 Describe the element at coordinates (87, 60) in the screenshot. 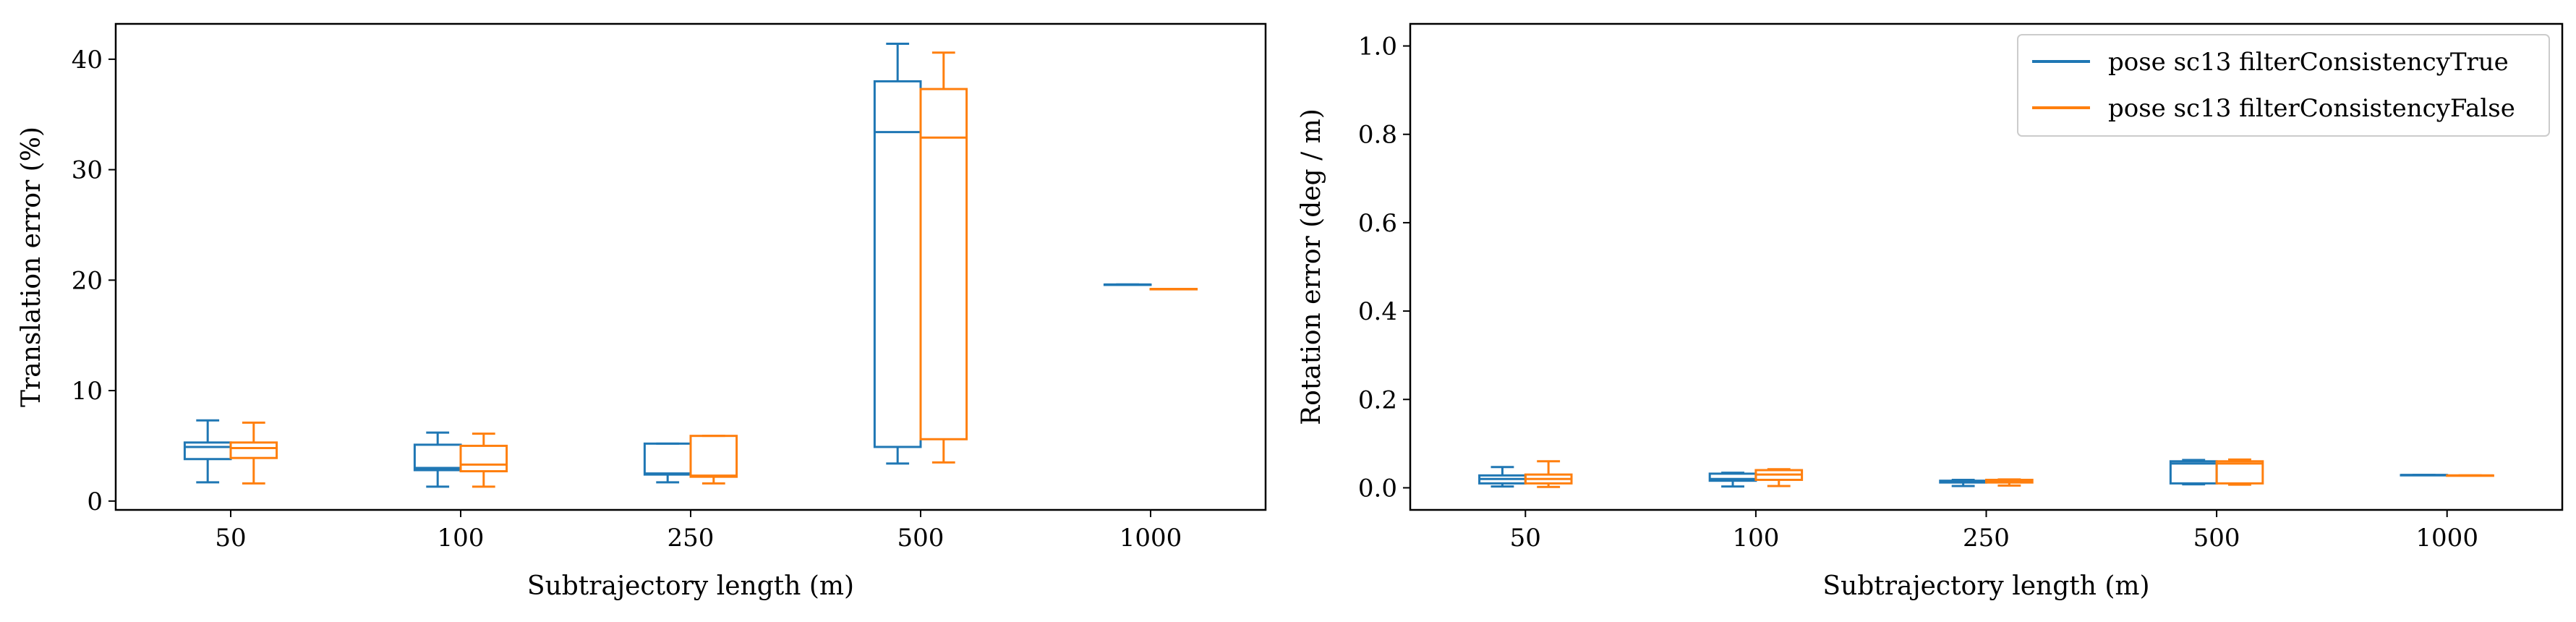

I see `y-tick-label: 40` at that location.